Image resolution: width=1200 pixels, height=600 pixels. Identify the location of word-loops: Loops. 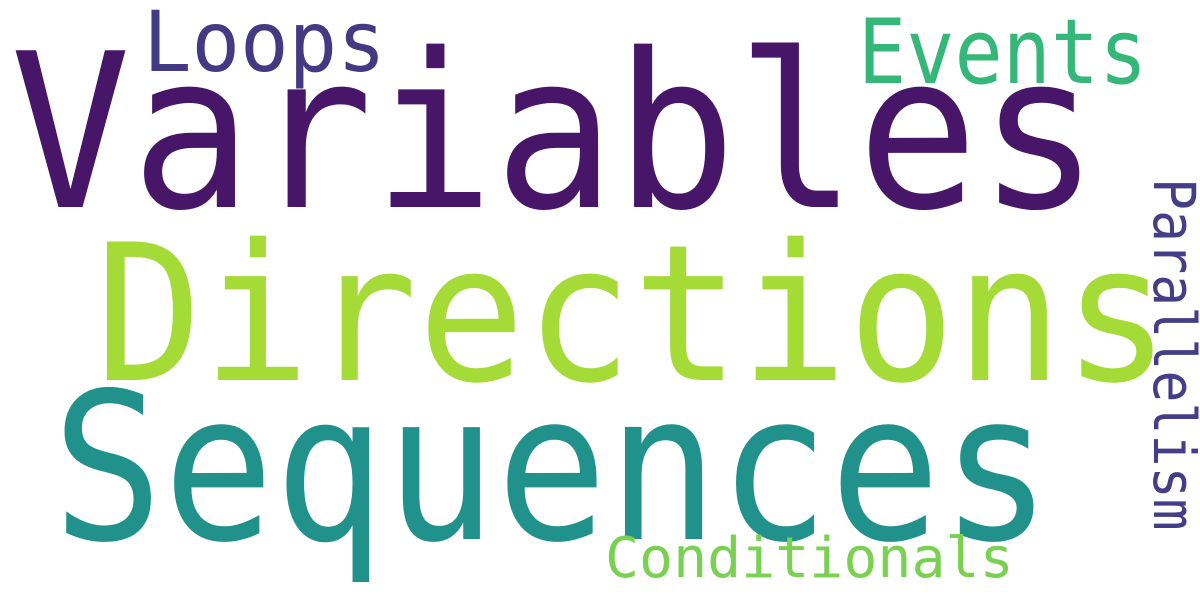
(264, 45).